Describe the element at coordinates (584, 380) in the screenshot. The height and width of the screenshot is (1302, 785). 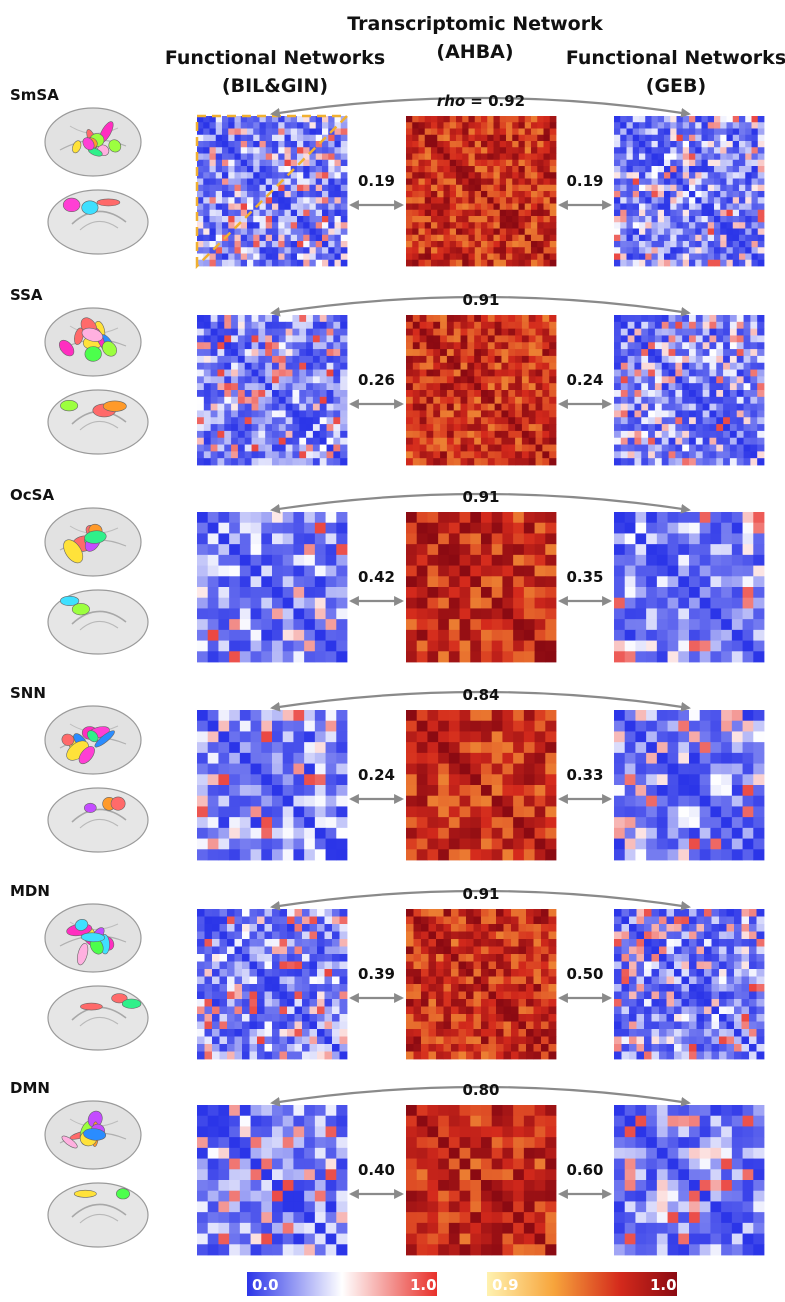
I see `right-correlation: 0.24` at that location.